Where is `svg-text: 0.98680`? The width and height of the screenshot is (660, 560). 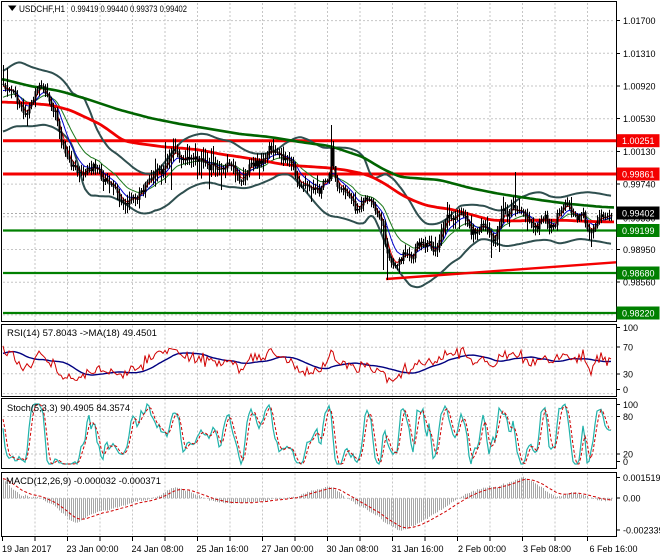 svg-text: 0.98680 is located at coordinates (638, 274).